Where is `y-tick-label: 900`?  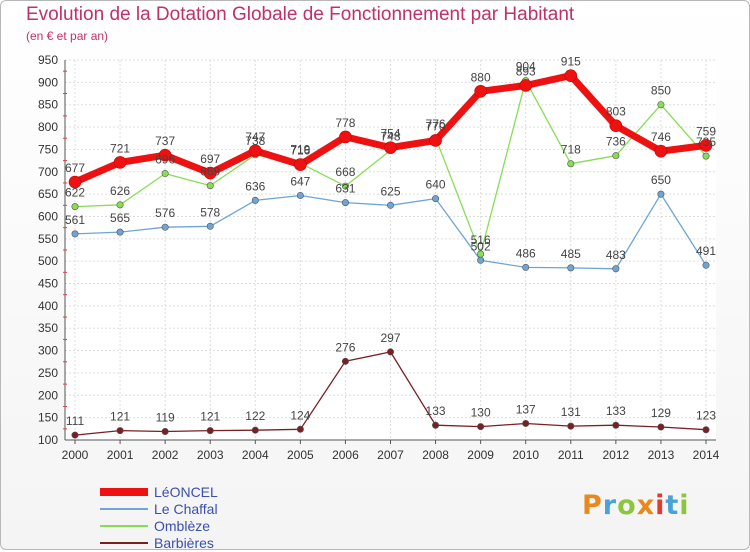
y-tick-label: 900 is located at coordinates (48, 82).